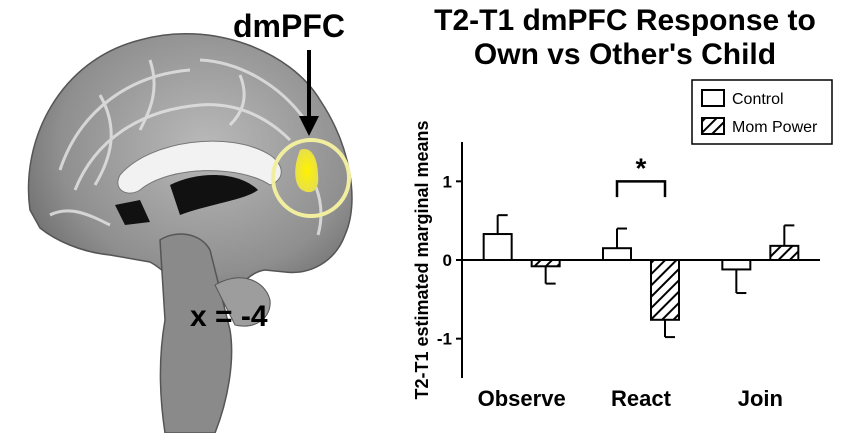  I want to click on y-tick-label: -1, so click(444, 339).